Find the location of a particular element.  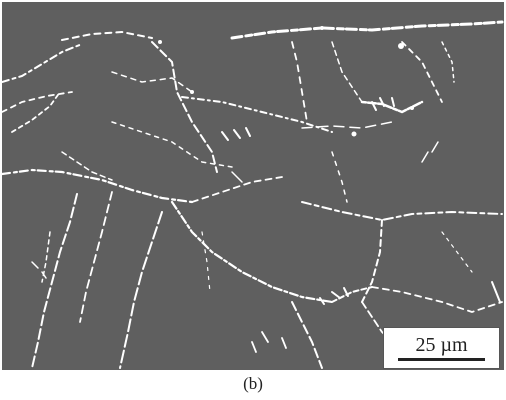

scale-bar-box: 25 µm is located at coordinates (441, 348).